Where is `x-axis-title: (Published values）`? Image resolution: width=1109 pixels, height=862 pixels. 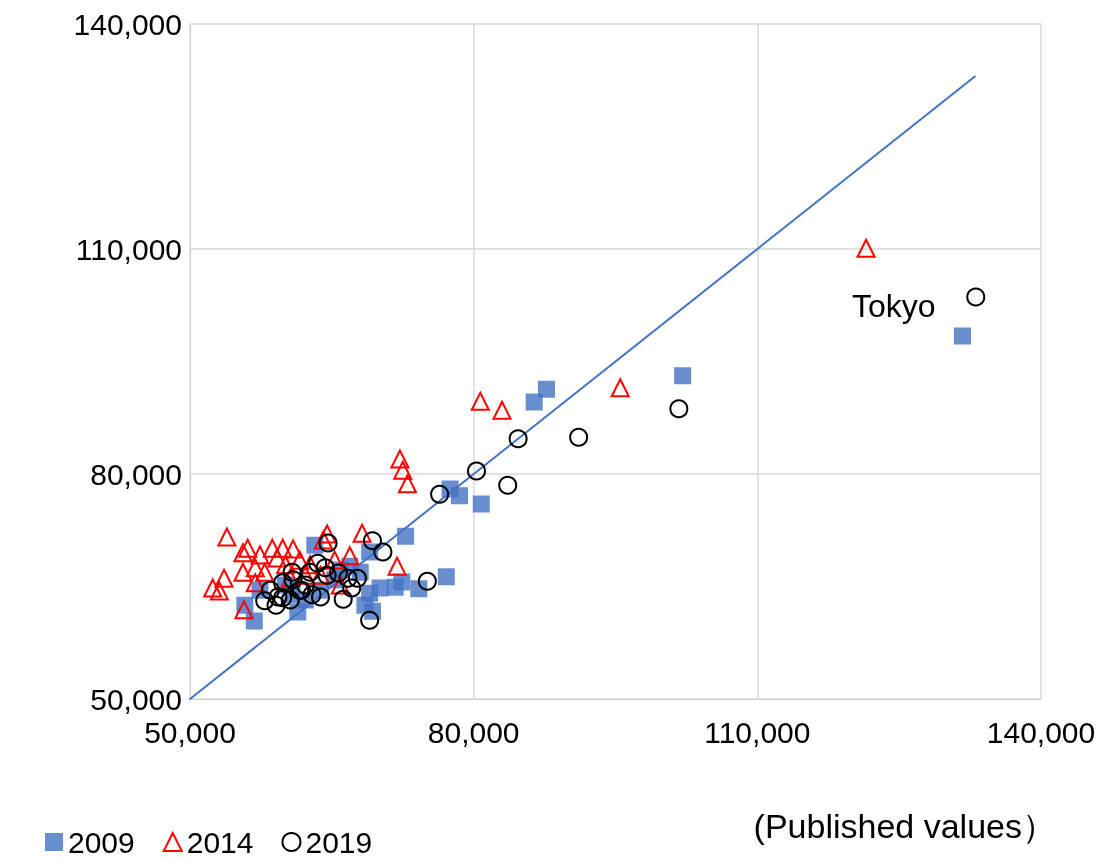
x-axis-title: (Published values） is located at coordinates (904, 826).